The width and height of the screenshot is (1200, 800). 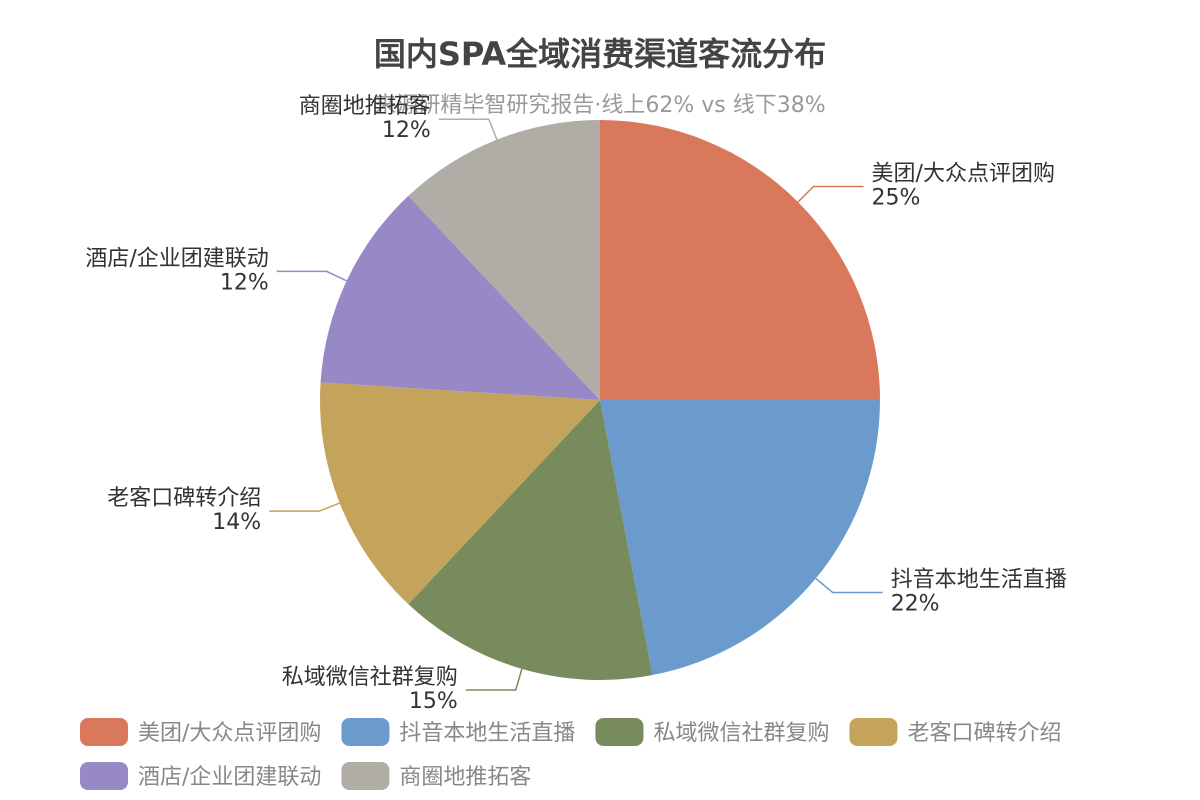 What do you see at coordinates (741, 733) in the screenshot?
I see `legend-label: 私域微信社群复购` at bounding box center [741, 733].